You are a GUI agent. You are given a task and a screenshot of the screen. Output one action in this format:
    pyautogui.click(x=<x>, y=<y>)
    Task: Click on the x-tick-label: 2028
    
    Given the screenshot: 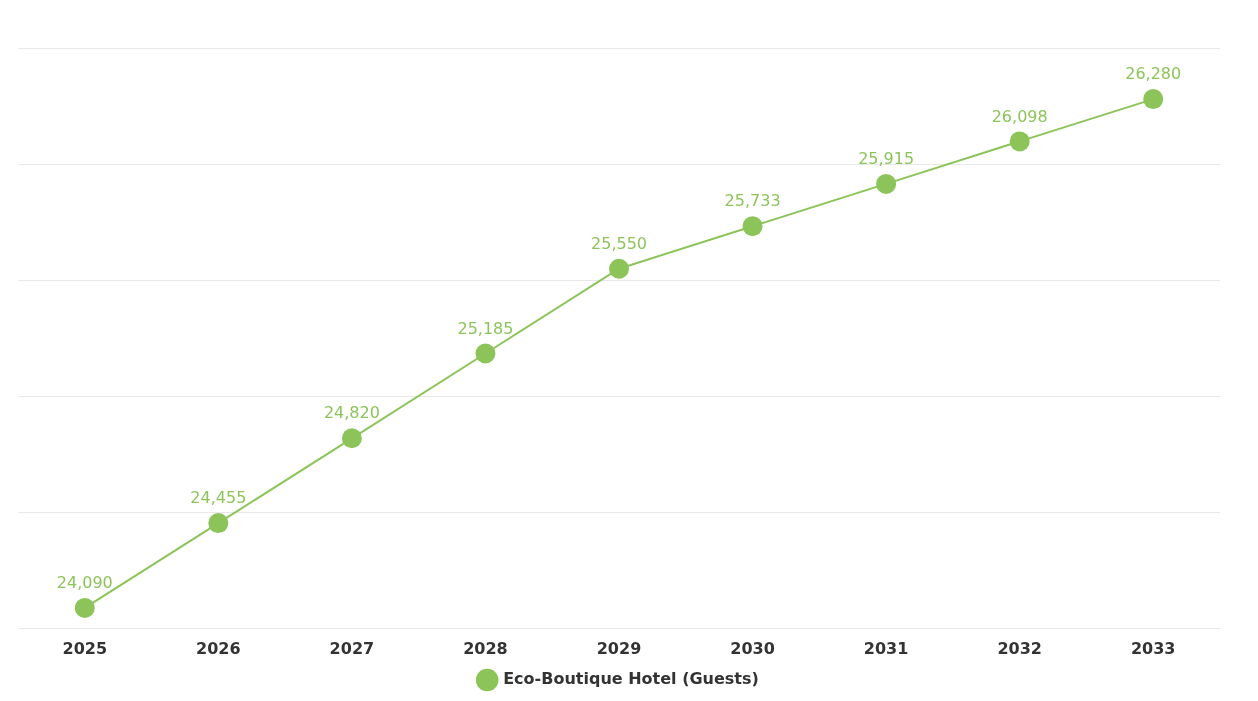 What is the action you would take?
    pyautogui.click(x=485, y=648)
    